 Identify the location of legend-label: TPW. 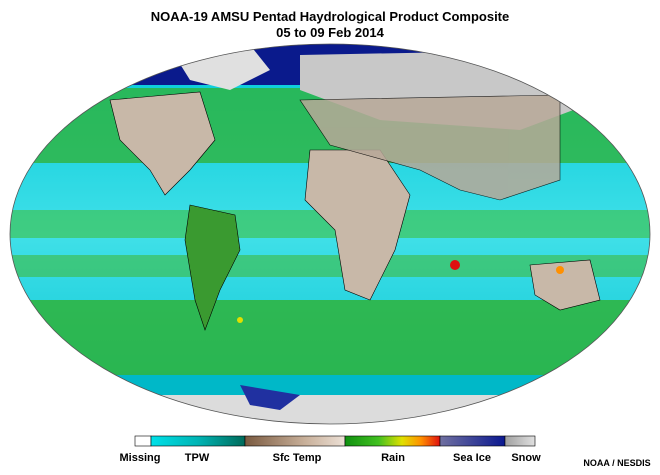
(197, 458).